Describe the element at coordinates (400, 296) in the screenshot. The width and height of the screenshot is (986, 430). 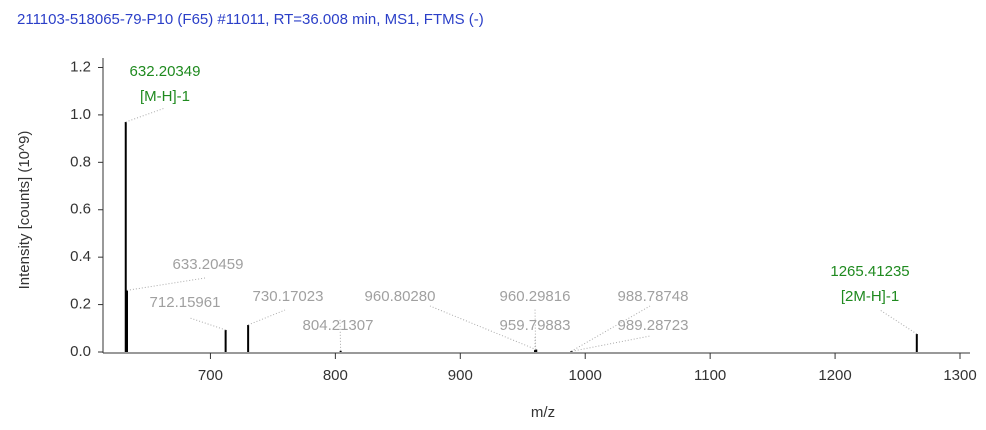
I see `peak-label: 960.80280` at that location.